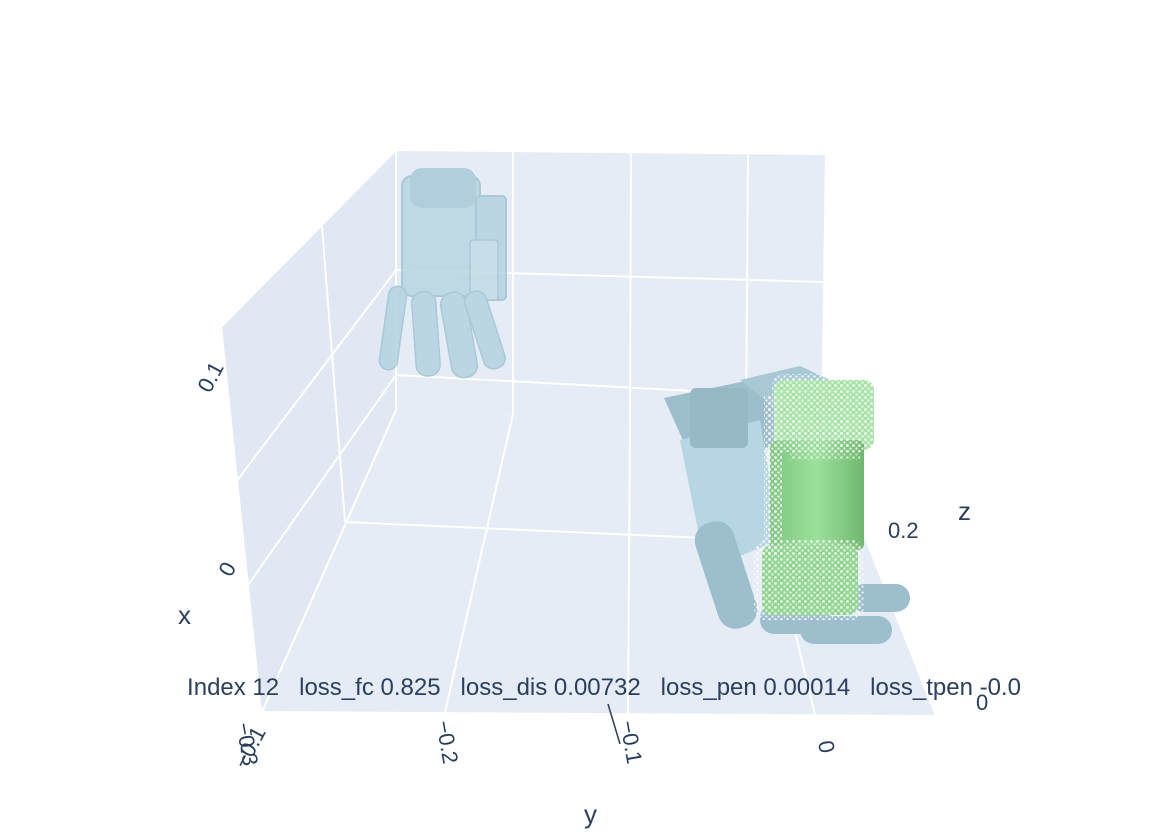 The height and width of the screenshot is (836, 1172). I want to click on y-tick-label: 0, so click(826, 747).